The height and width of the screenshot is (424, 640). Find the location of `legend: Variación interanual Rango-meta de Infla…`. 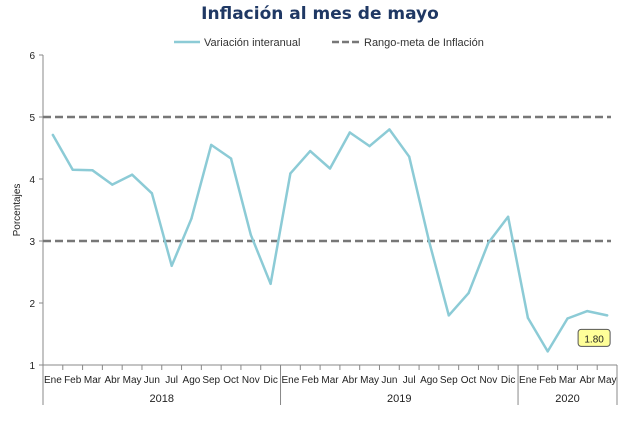

legend: Variación interanual Rango-meta de Infla… is located at coordinates (329, 43).